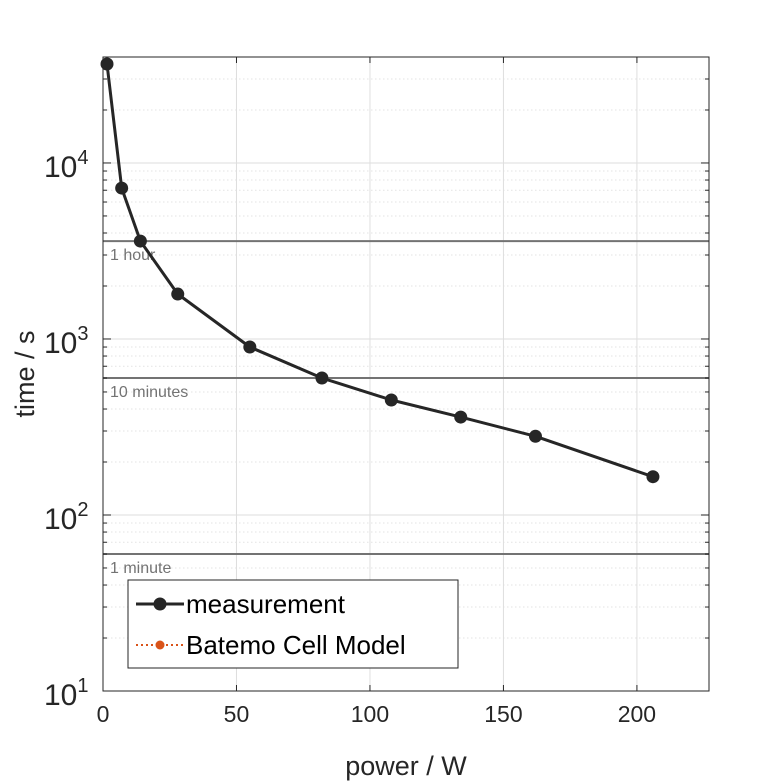  Describe the element at coordinates (82, 158) in the screenshot. I see `y-tick-label-exponent: 4` at that location.